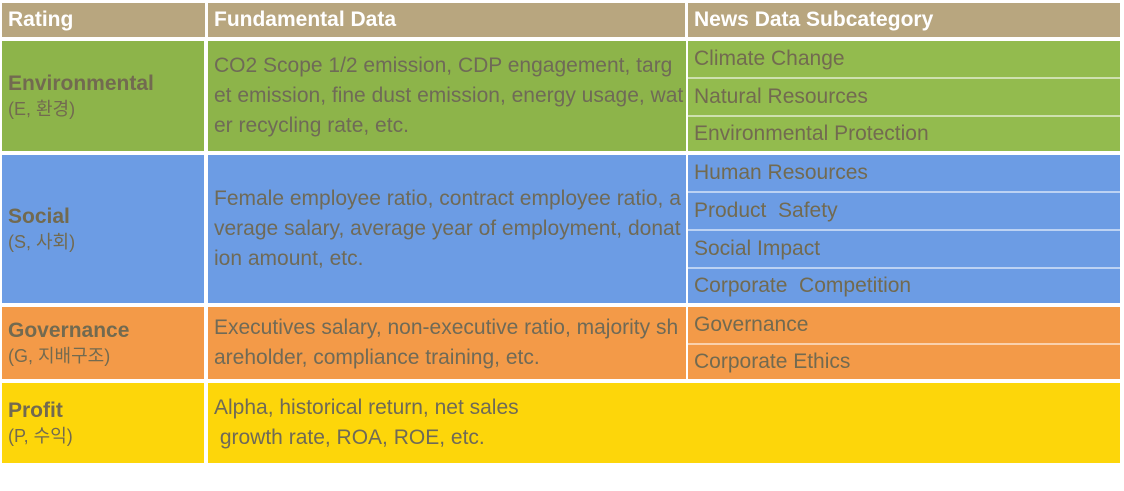 Image resolution: width=1124 pixels, height=491 pixels. Describe the element at coordinates (561, 250) in the screenshot. I see `table-row: Social Impact` at that location.